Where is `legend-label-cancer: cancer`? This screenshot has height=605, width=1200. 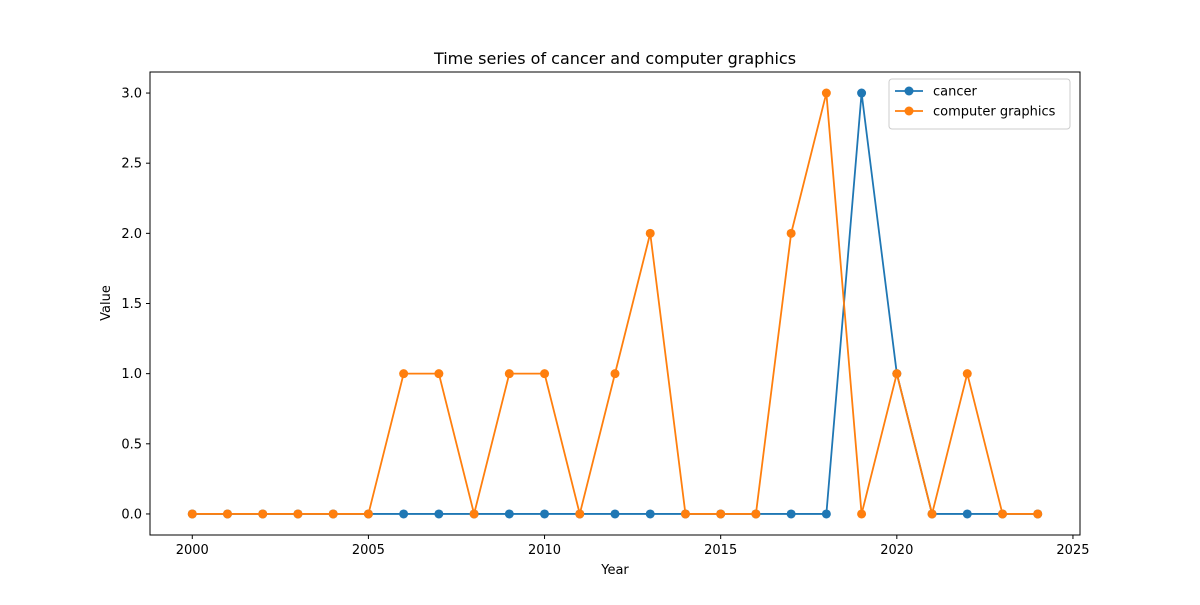
legend-label-cancer: cancer is located at coordinates (955, 92).